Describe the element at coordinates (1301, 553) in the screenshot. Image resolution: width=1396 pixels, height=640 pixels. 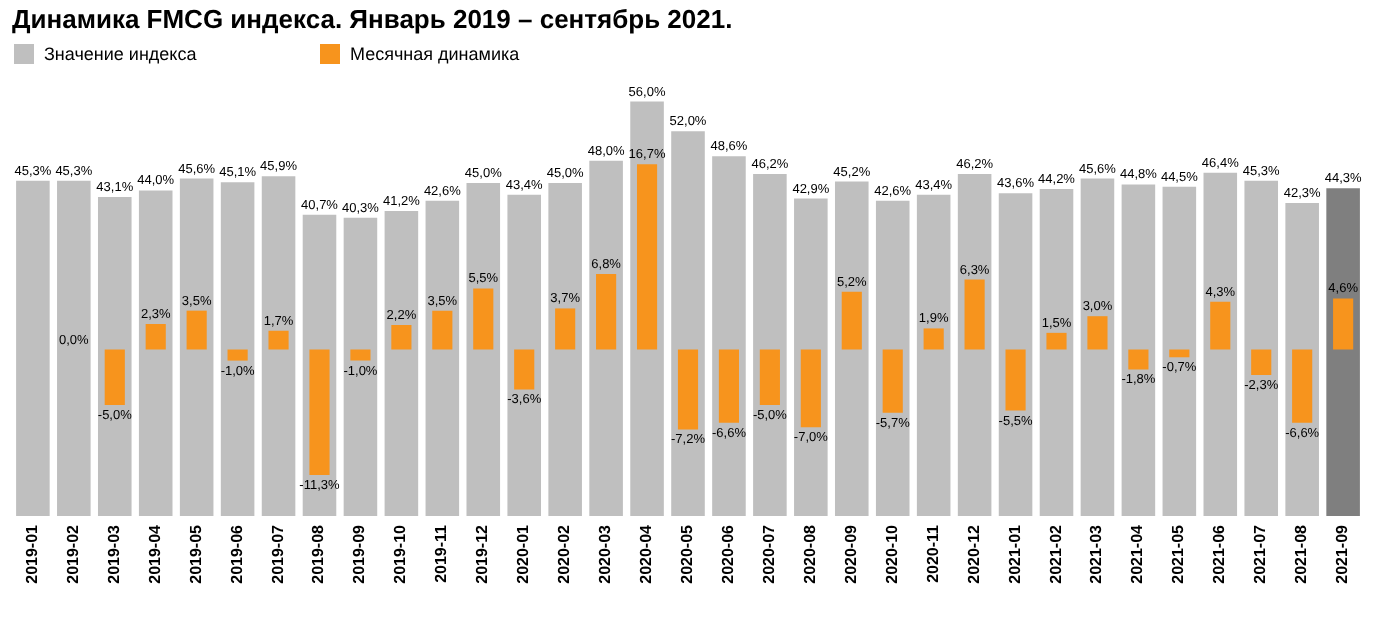
I see `x-tick-label: 2021-08` at that location.